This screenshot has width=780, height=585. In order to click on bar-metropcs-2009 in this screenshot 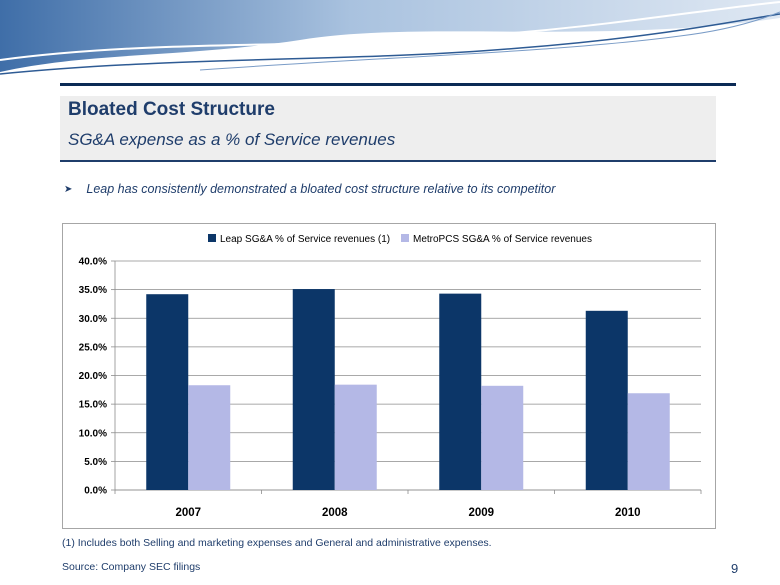, I will do `click(502, 437)`.